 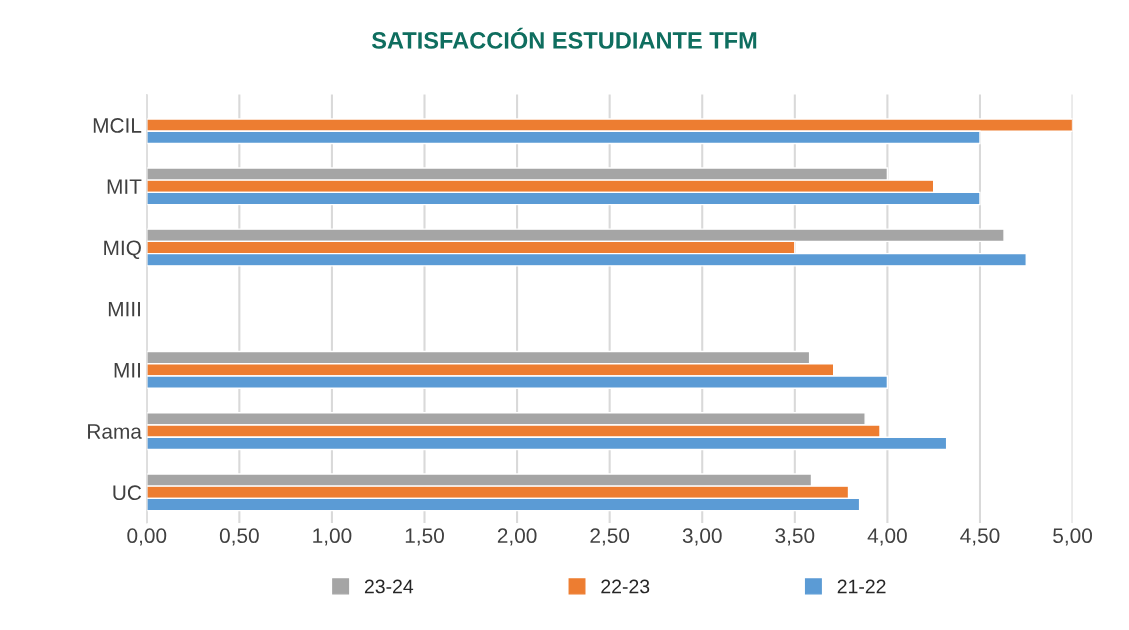 I want to click on chart-title: SATISFACCIÓN ESTUDIANTE TFM, so click(x=564, y=38).